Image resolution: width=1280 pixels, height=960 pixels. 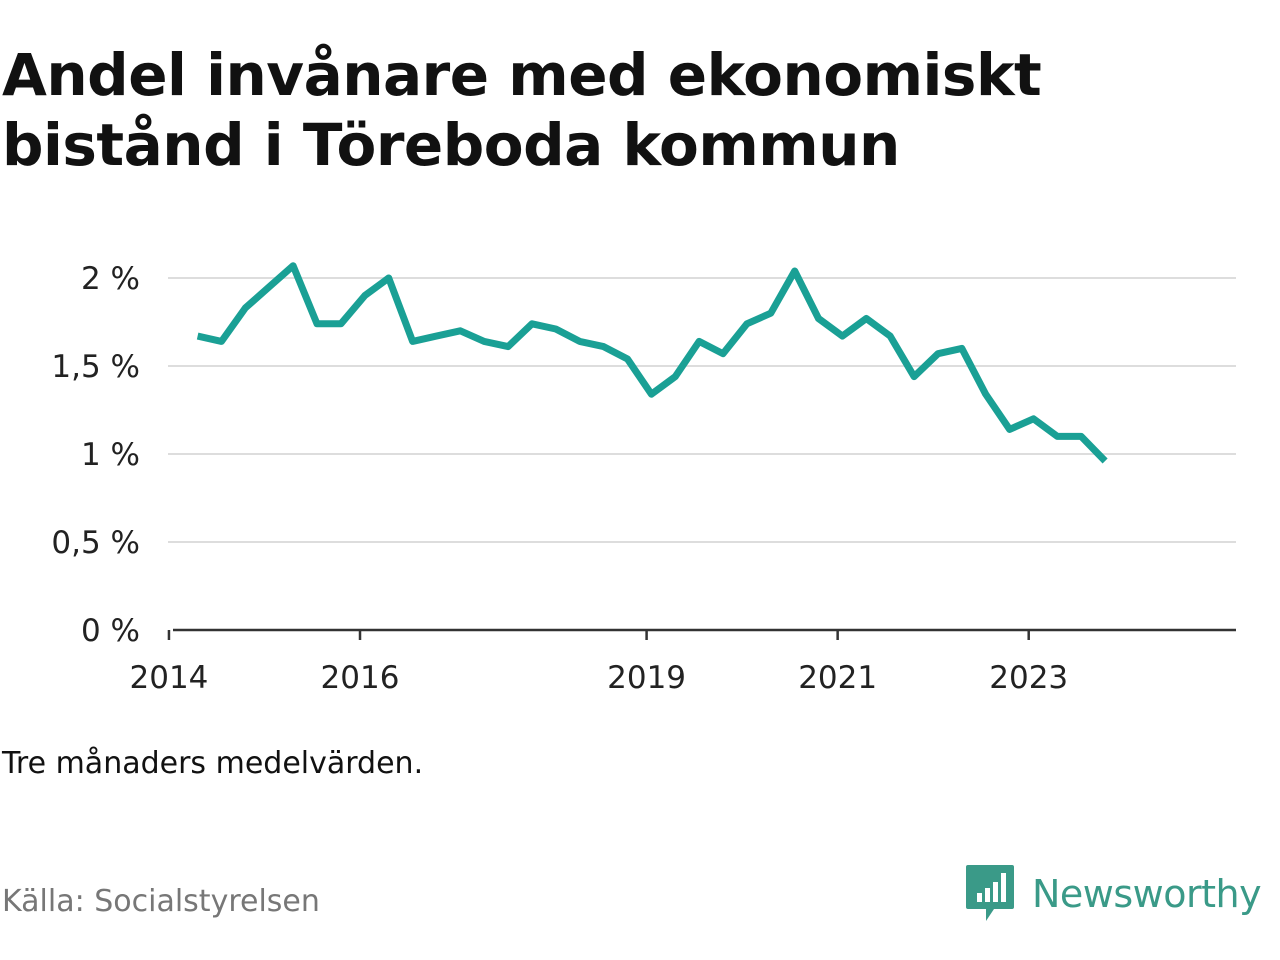 I want to click on chart-note: Tre månaders medelvärden., so click(x=213, y=763).